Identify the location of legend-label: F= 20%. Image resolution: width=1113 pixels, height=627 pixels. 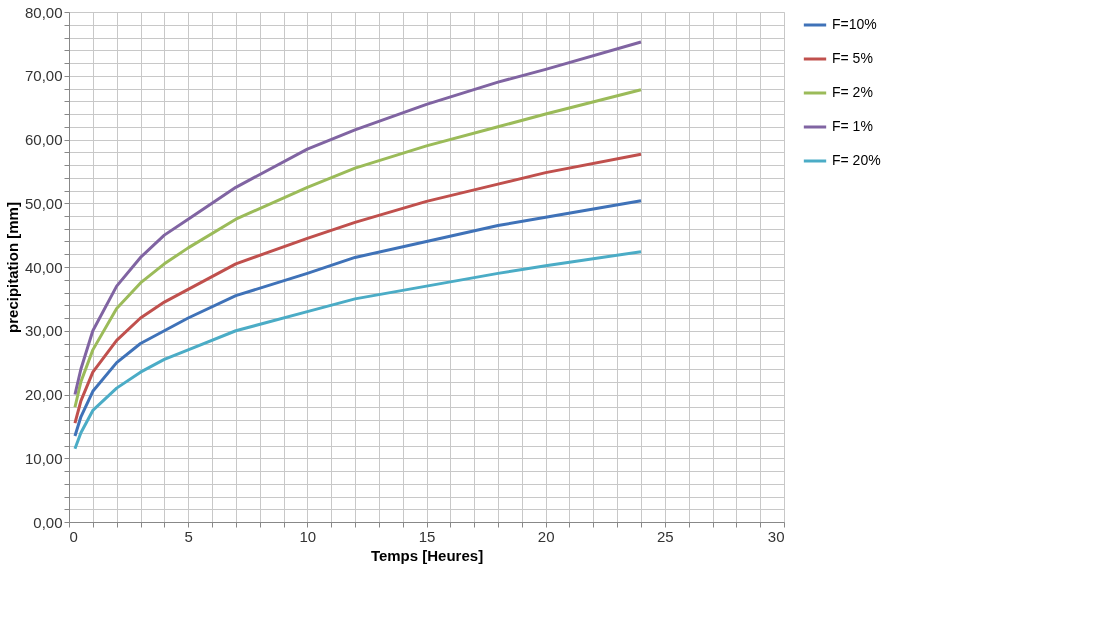
(856, 160).